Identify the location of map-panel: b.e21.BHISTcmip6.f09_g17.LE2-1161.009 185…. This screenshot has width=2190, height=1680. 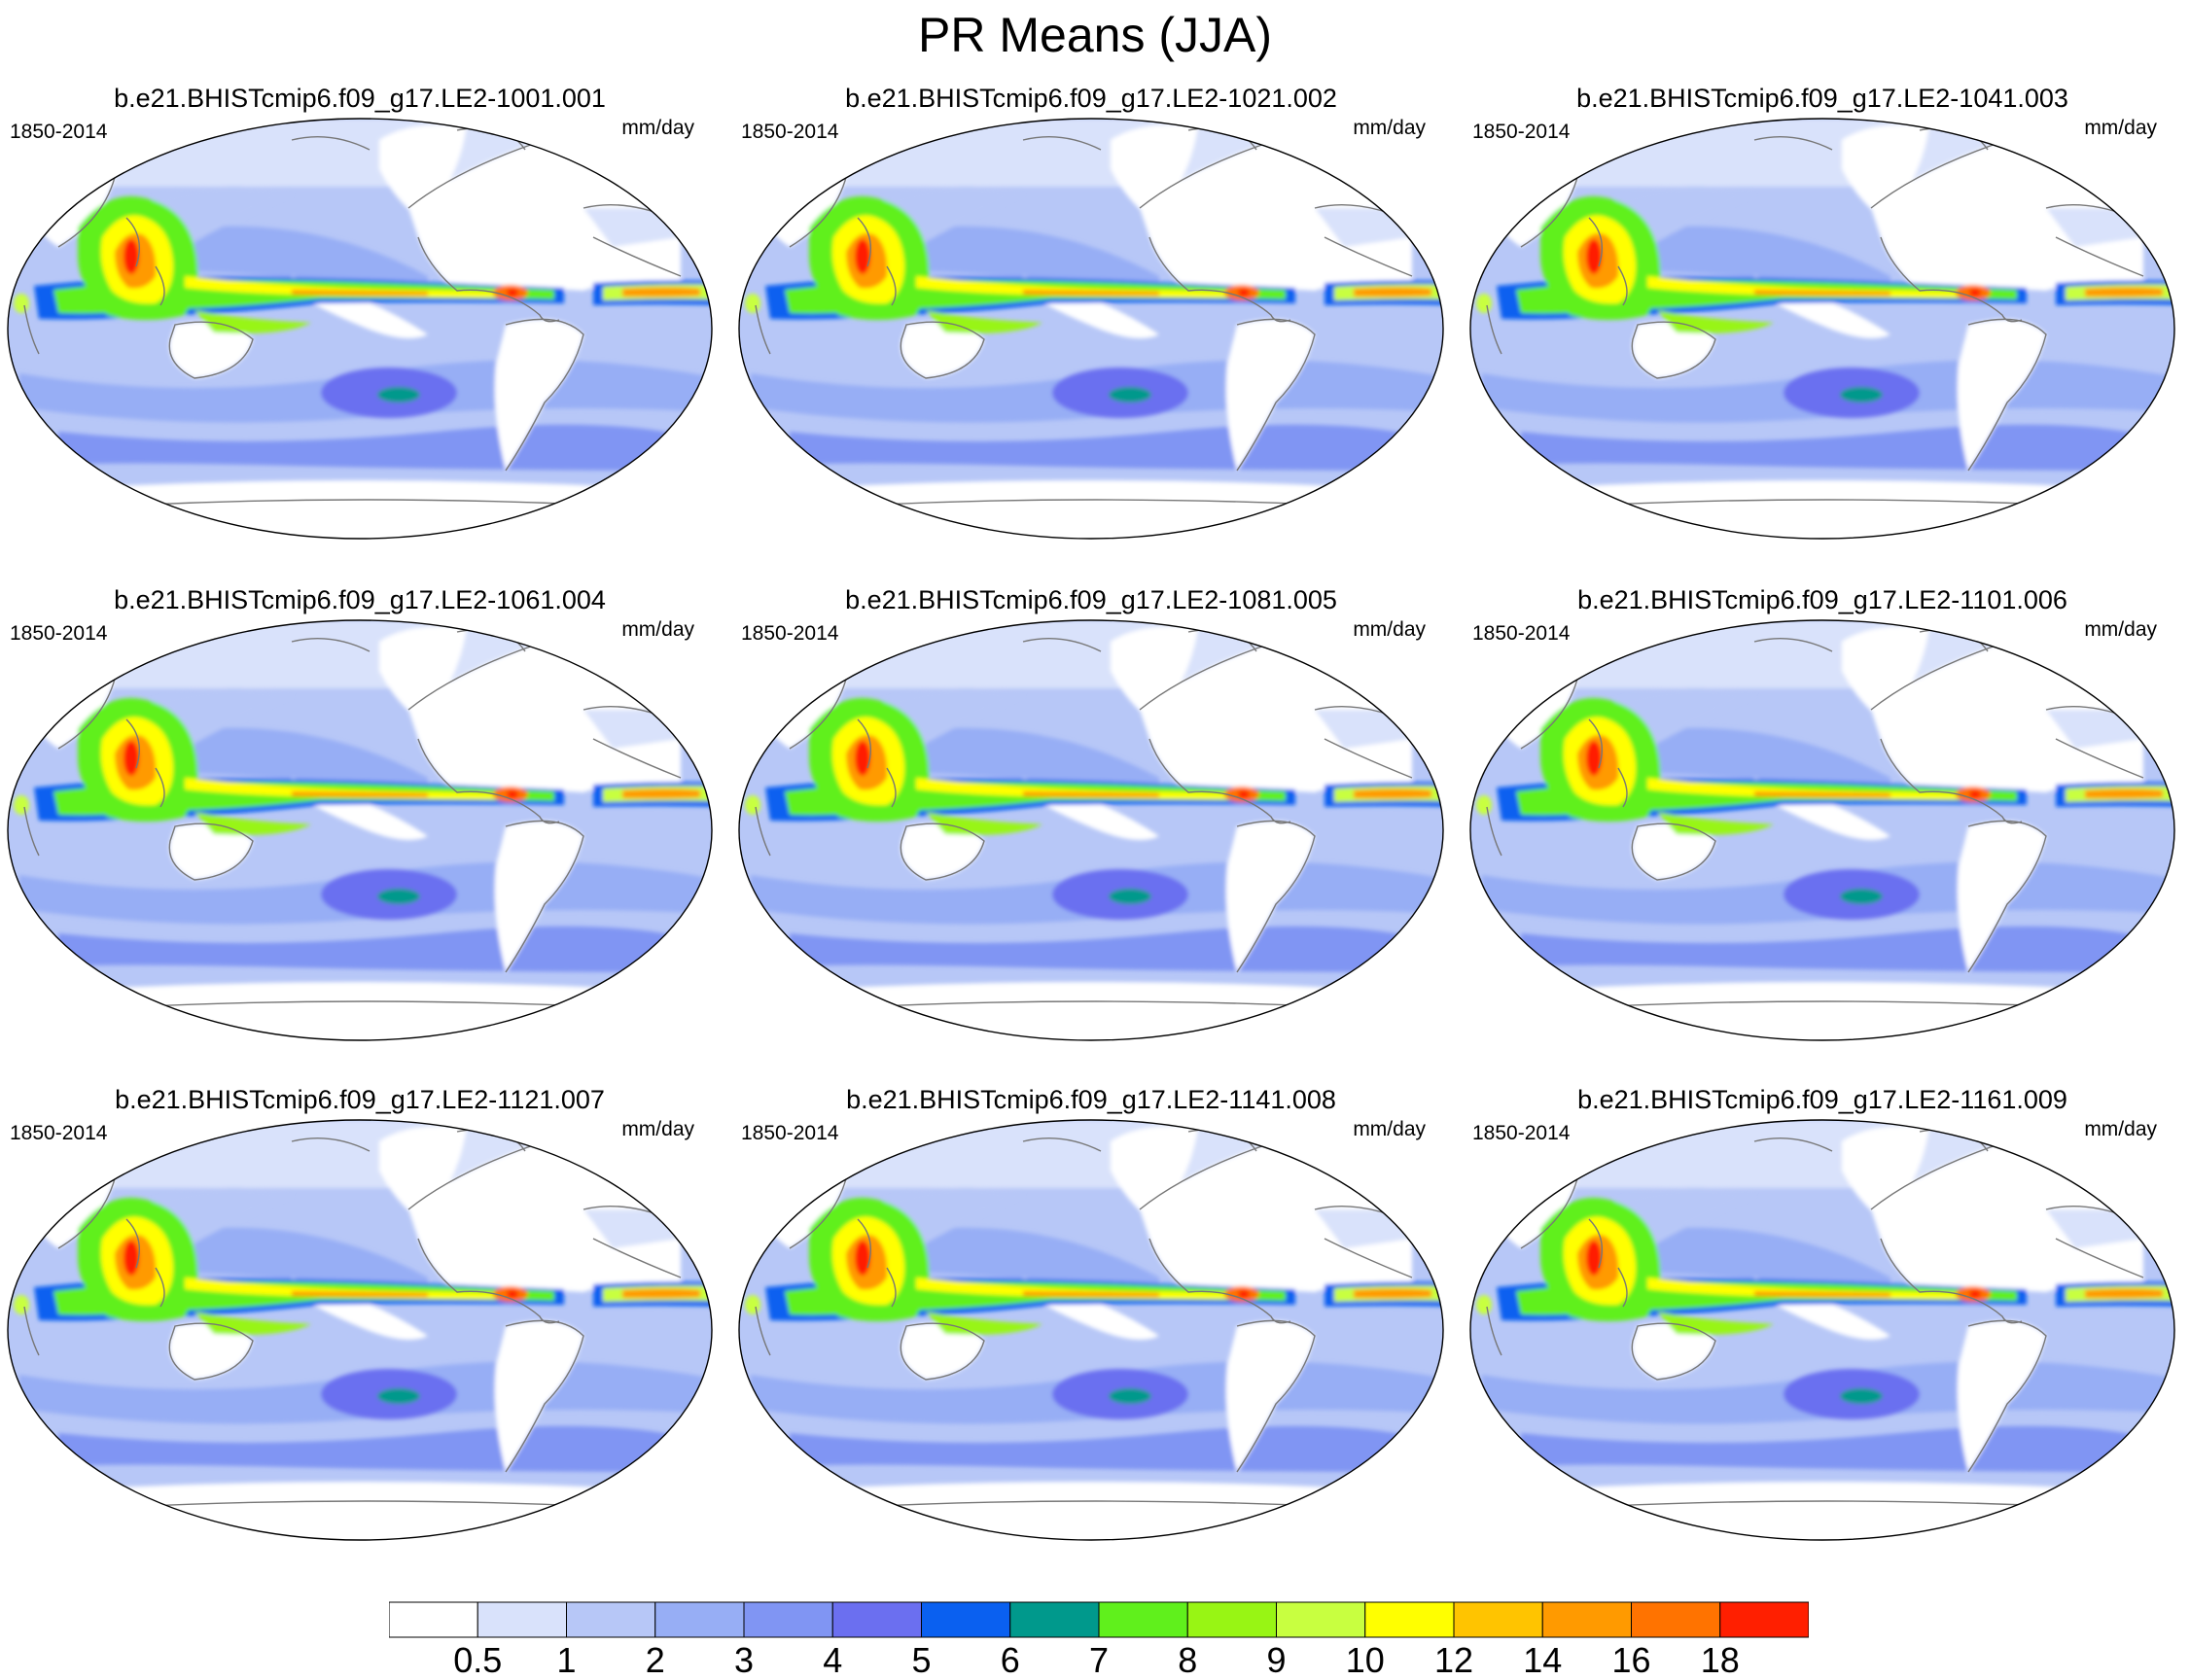
(1822, 1326).